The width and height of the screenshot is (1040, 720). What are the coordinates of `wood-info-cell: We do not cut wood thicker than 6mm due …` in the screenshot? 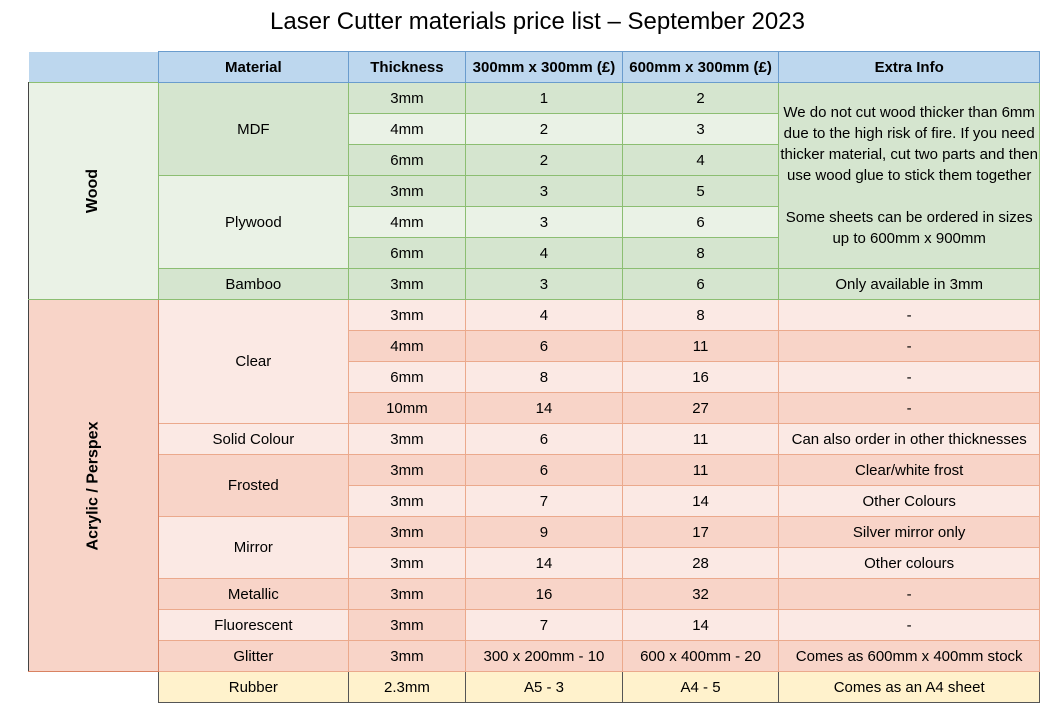 It's located at (909, 175).